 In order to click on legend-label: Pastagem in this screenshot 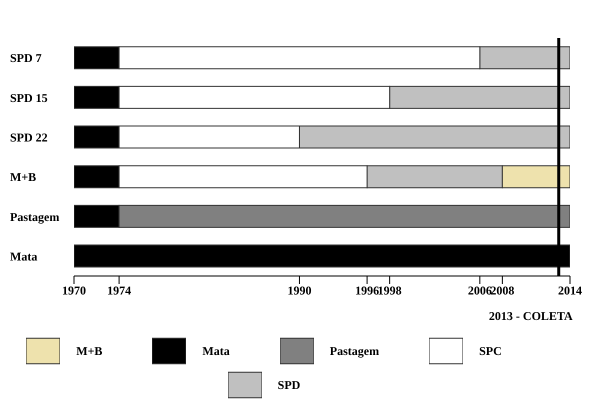, I will do `click(355, 351)`.